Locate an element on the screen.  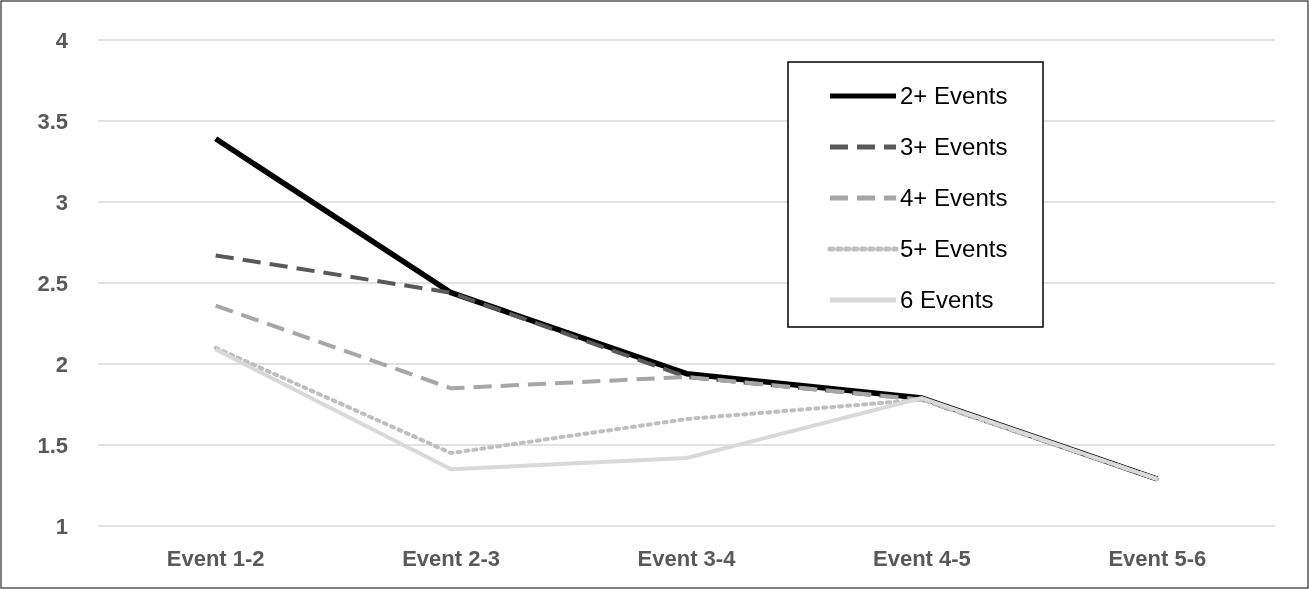
y-tick-label: 2 is located at coordinates (61, 364).